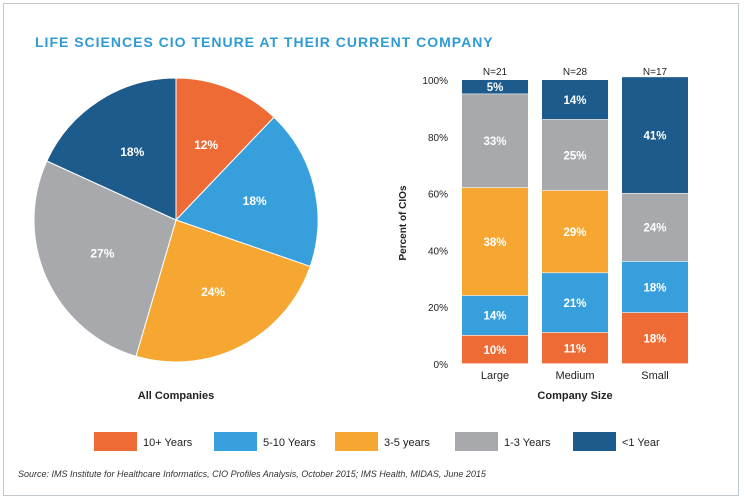 The width and height of the screenshot is (744, 501). What do you see at coordinates (225, 149) in the screenshot?
I see `pie-slice-10-years` at bounding box center [225, 149].